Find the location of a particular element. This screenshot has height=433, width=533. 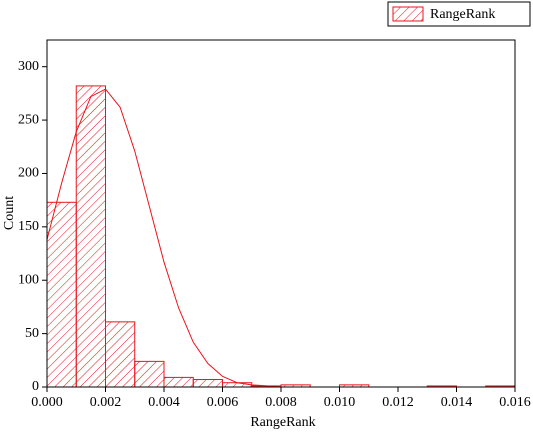

legend-swatch is located at coordinates (408, 14).